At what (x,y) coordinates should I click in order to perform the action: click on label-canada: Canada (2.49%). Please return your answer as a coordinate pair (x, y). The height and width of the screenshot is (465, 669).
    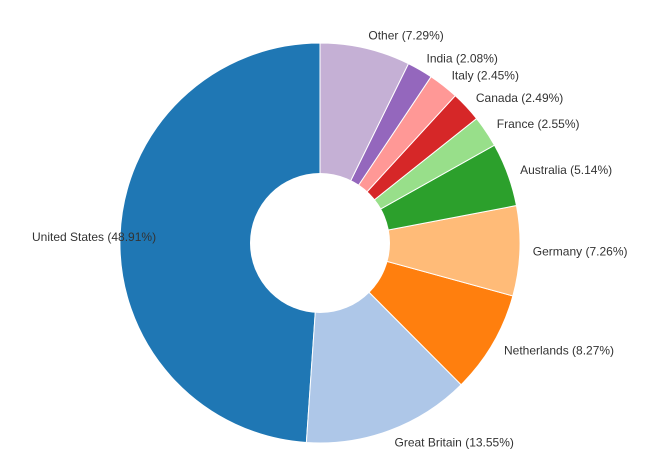
    Looking at the image, I should click on (519, 98).